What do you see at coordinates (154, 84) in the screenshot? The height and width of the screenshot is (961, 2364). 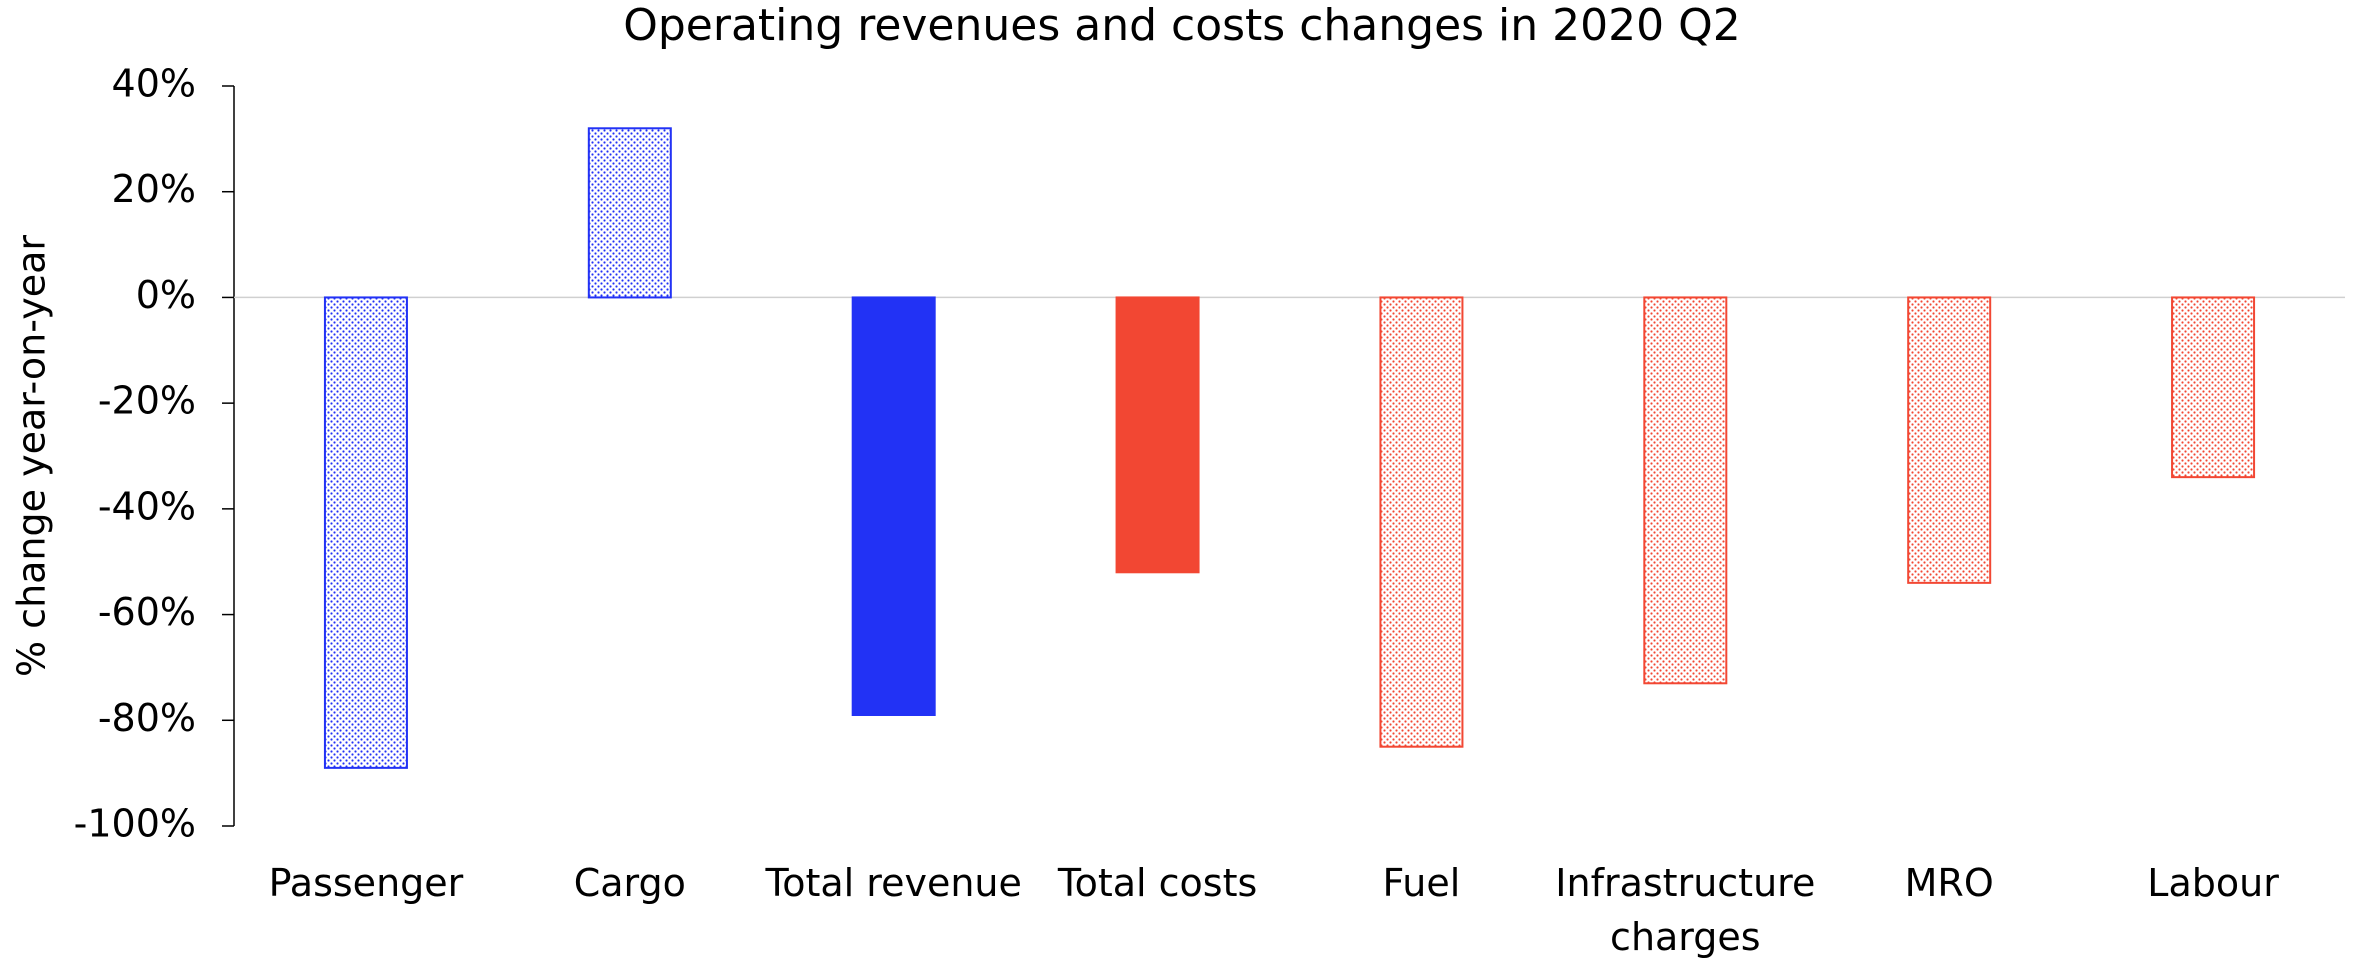 I see `y-tick-label: 40%` at bounding box center [154, 84].